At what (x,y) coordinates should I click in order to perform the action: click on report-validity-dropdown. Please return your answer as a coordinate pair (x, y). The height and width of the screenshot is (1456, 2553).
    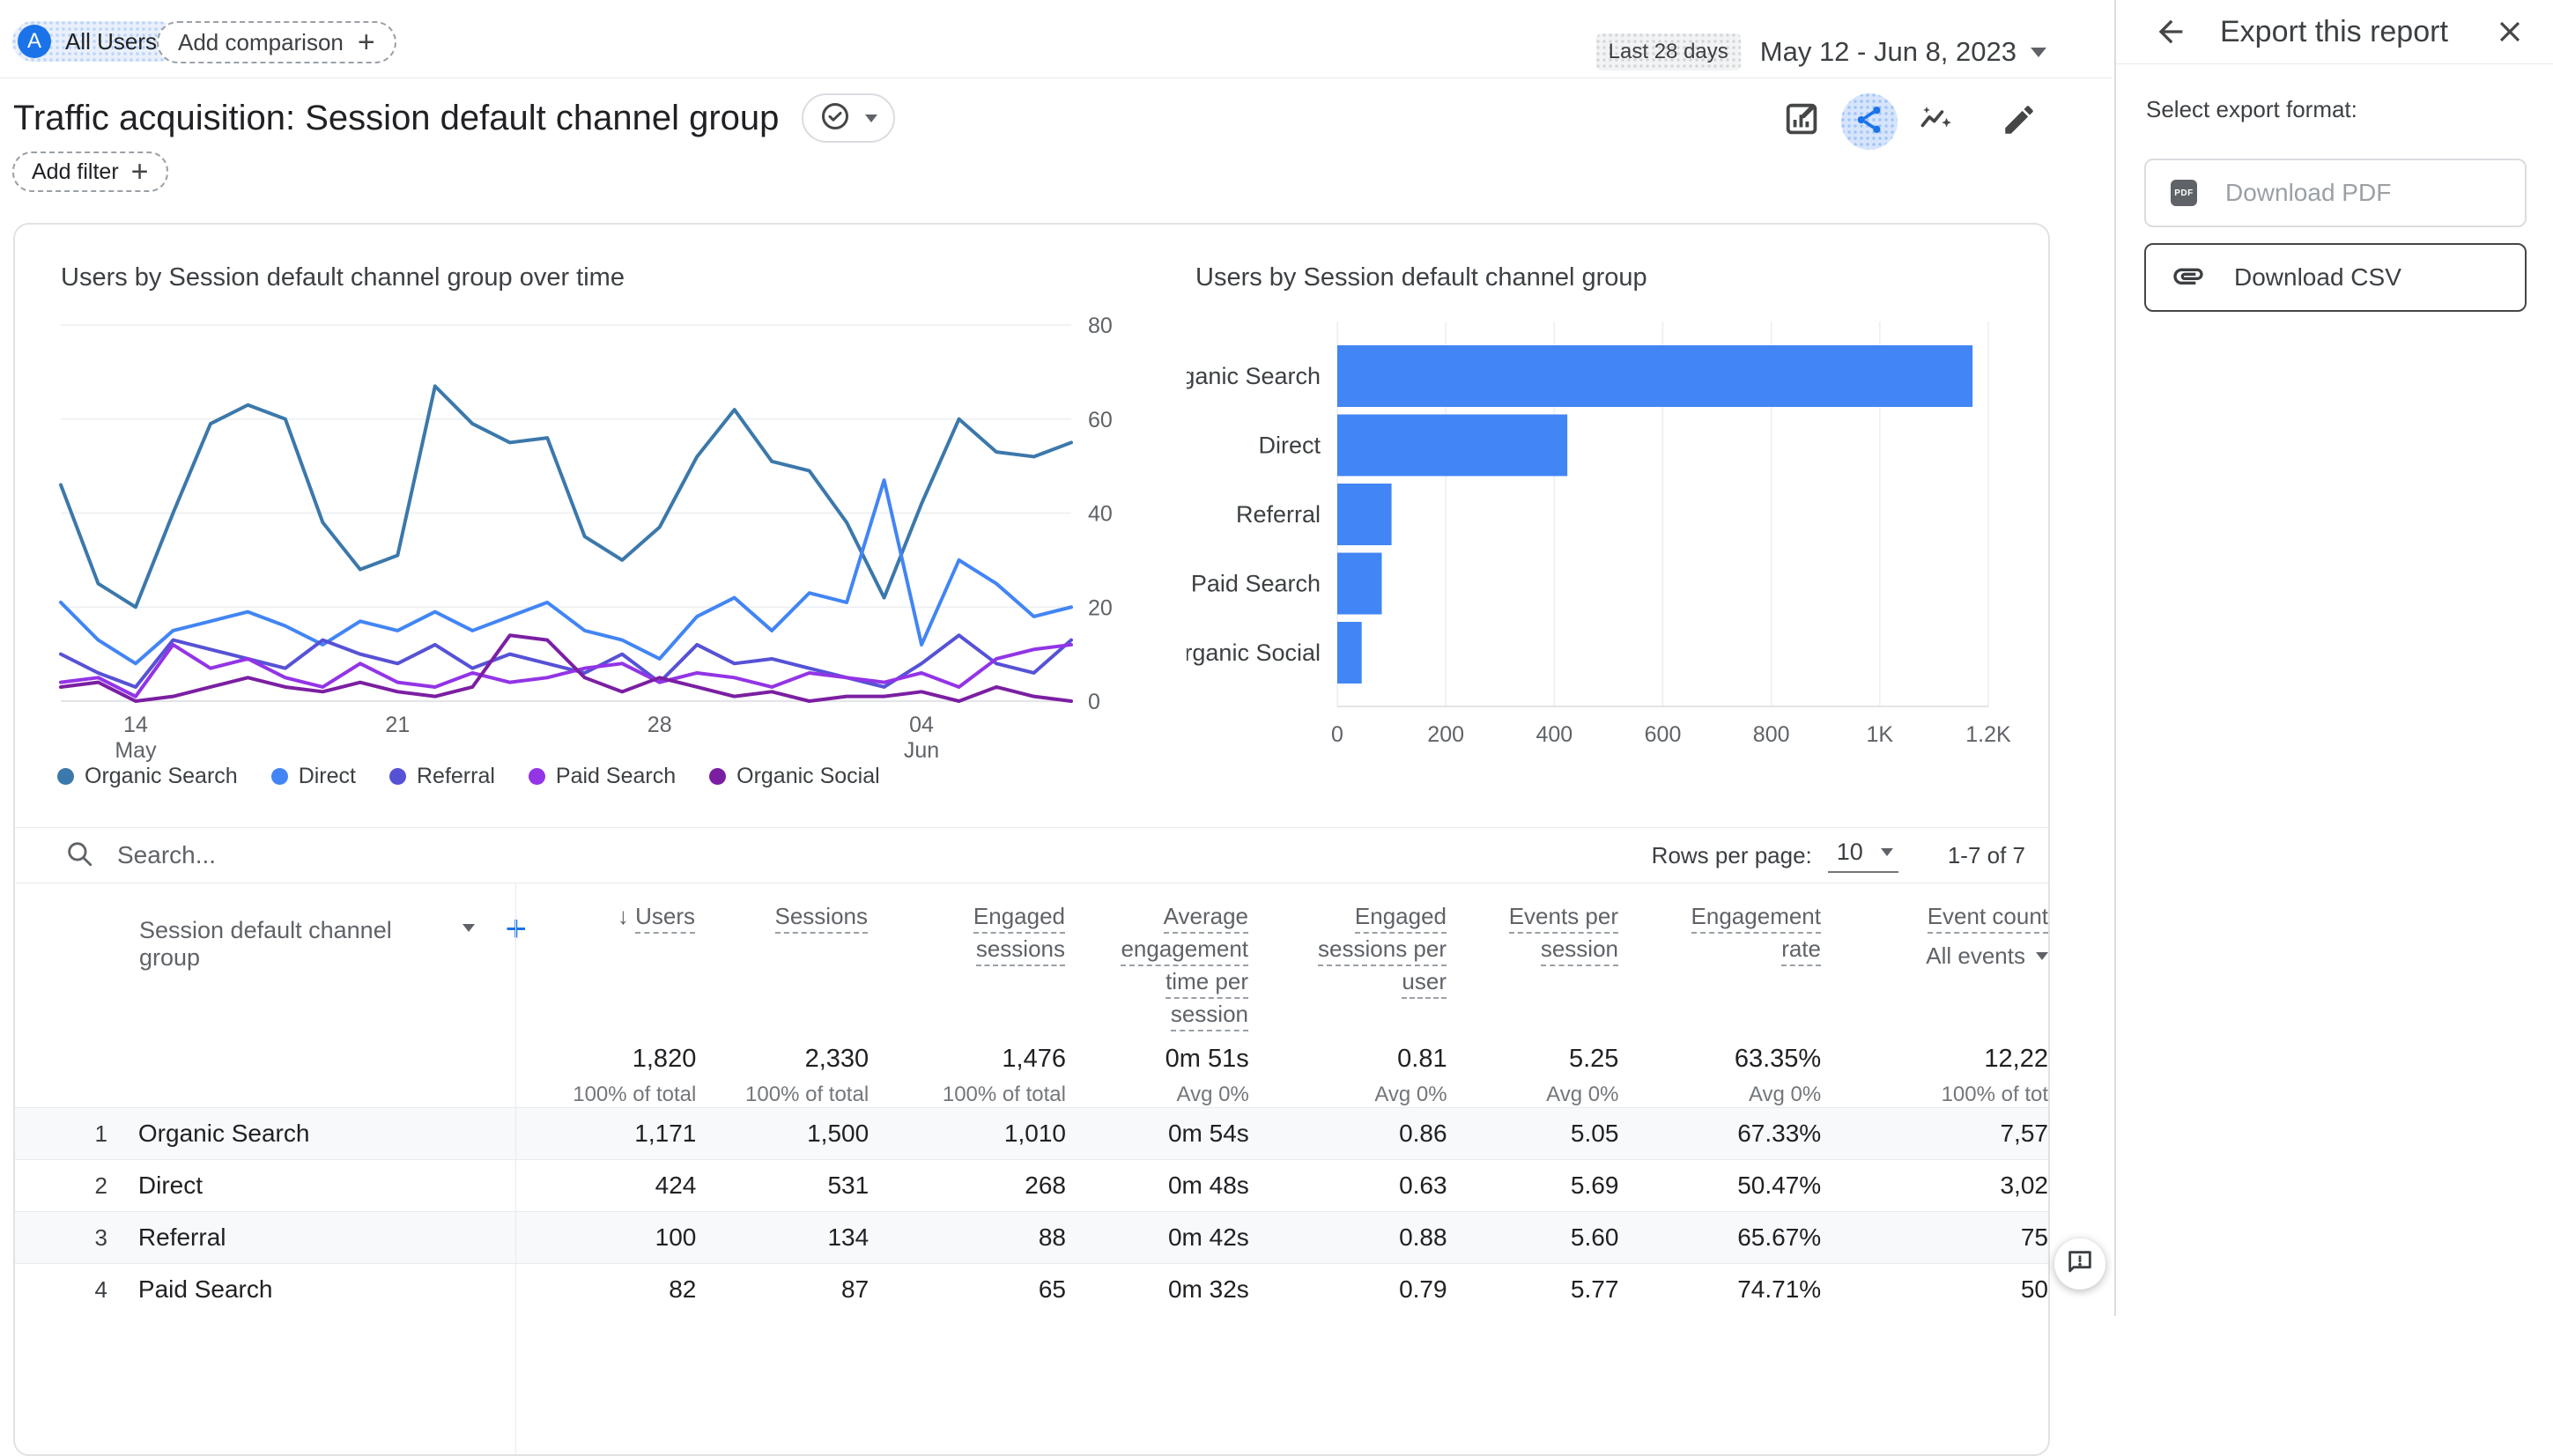
    Looking at the image, I should click on (849, 118).